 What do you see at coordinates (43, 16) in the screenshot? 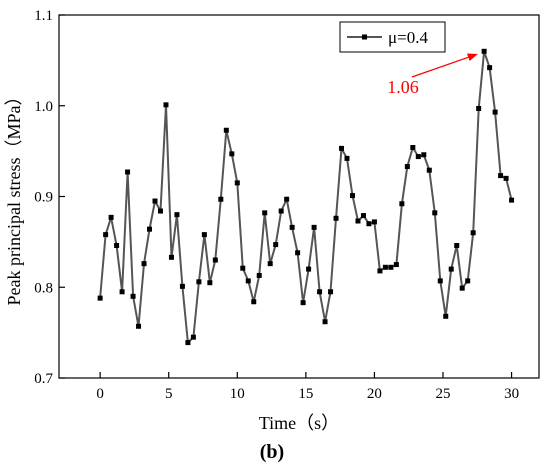
I see `y-tick-label: 1.1` at bounding box center [43, 16].